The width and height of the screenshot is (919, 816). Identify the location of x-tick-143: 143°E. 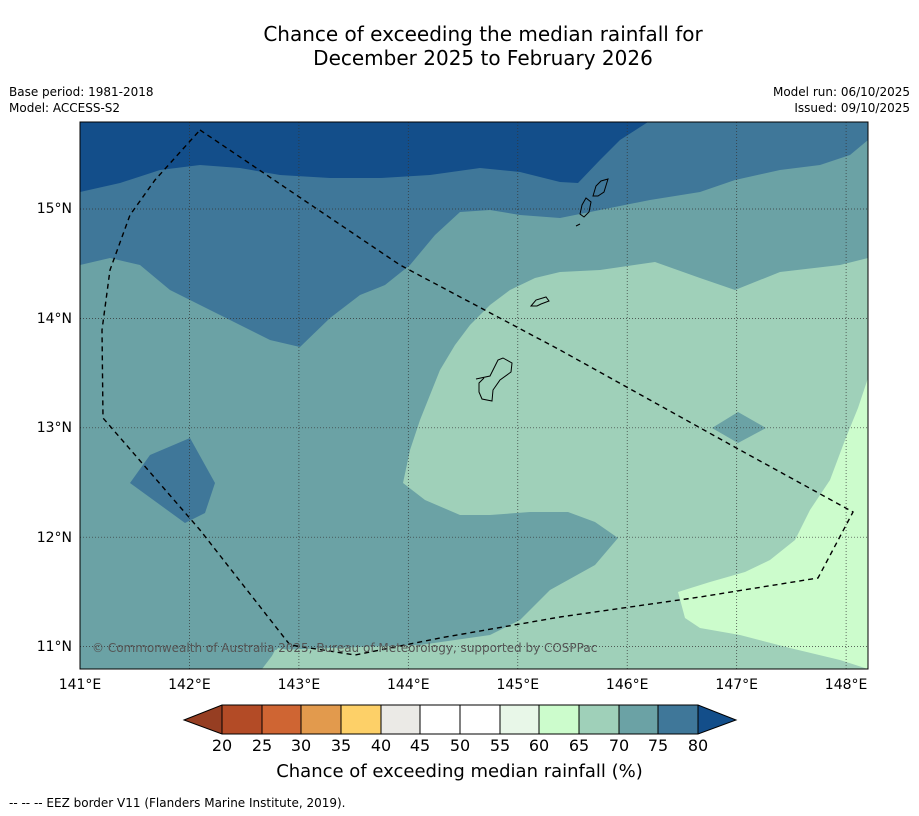
(299, 685).